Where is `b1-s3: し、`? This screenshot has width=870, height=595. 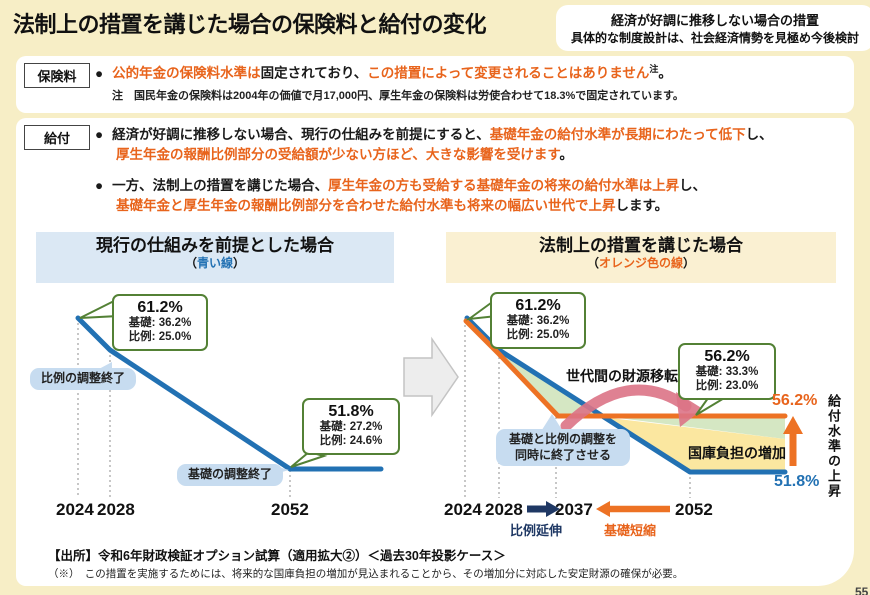 b1-s3: し、 is located at coordinates (759, 134).